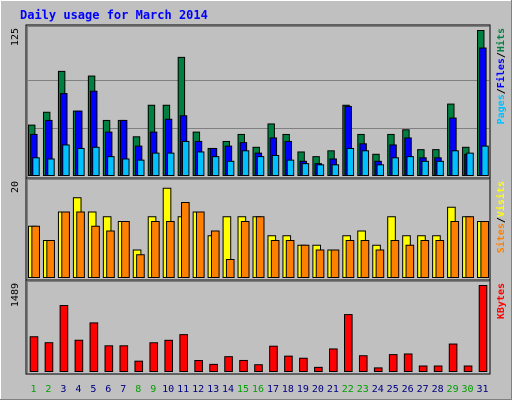 The image size is (512, 400). Describe the element at coordinates (168, 389) in the screenshot. I see `x-tick-label-day-10: 10` at that location.